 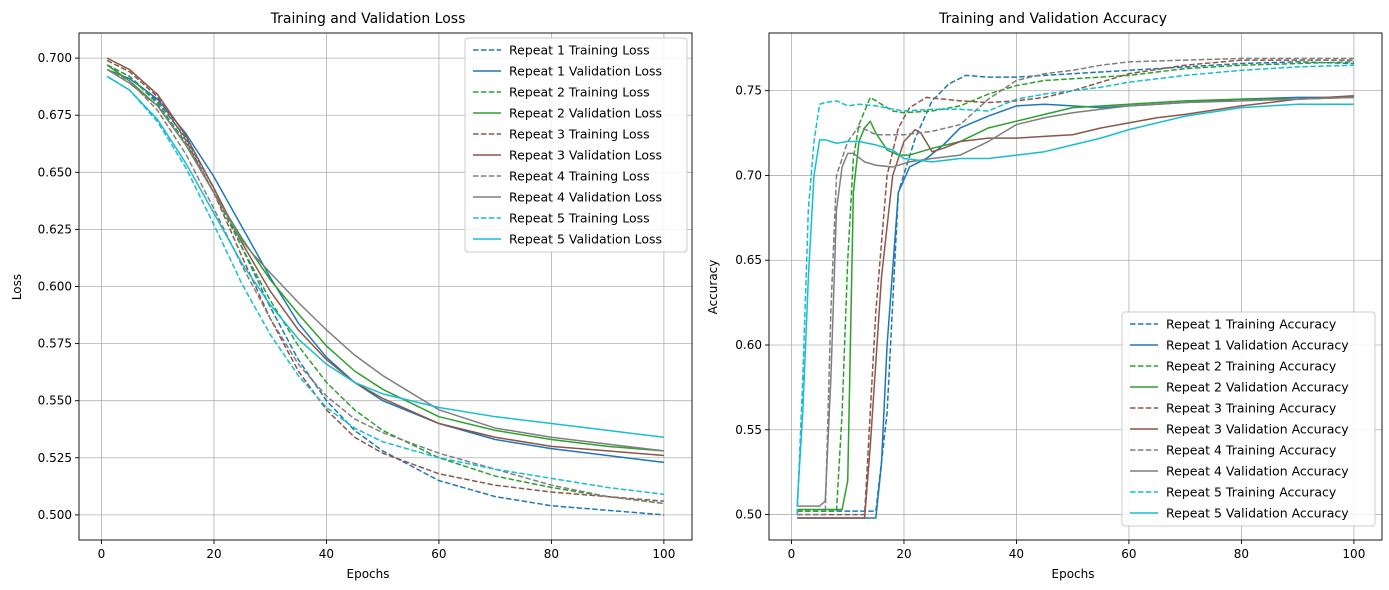 I want to click on loss-legend-label: Repeat 3 Validation Loss, so click(x=585, y=155).